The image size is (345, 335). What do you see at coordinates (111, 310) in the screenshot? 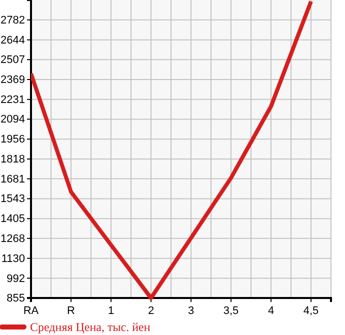
I see `x-tick-label: 1` at bounding box center [111, 310].